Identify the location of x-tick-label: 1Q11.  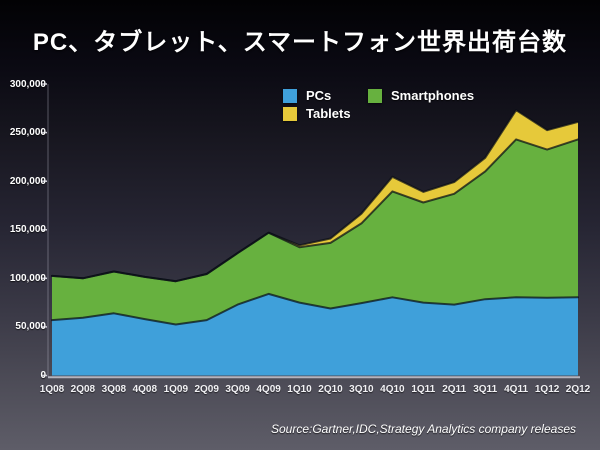
(423, 389).